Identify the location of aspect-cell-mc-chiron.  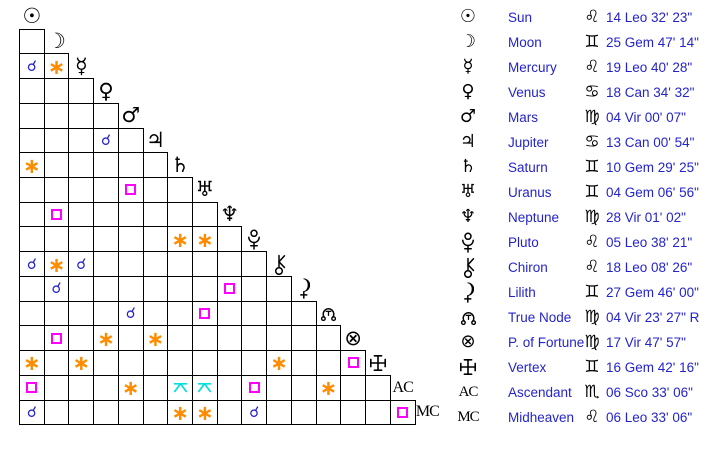
(279, 412).